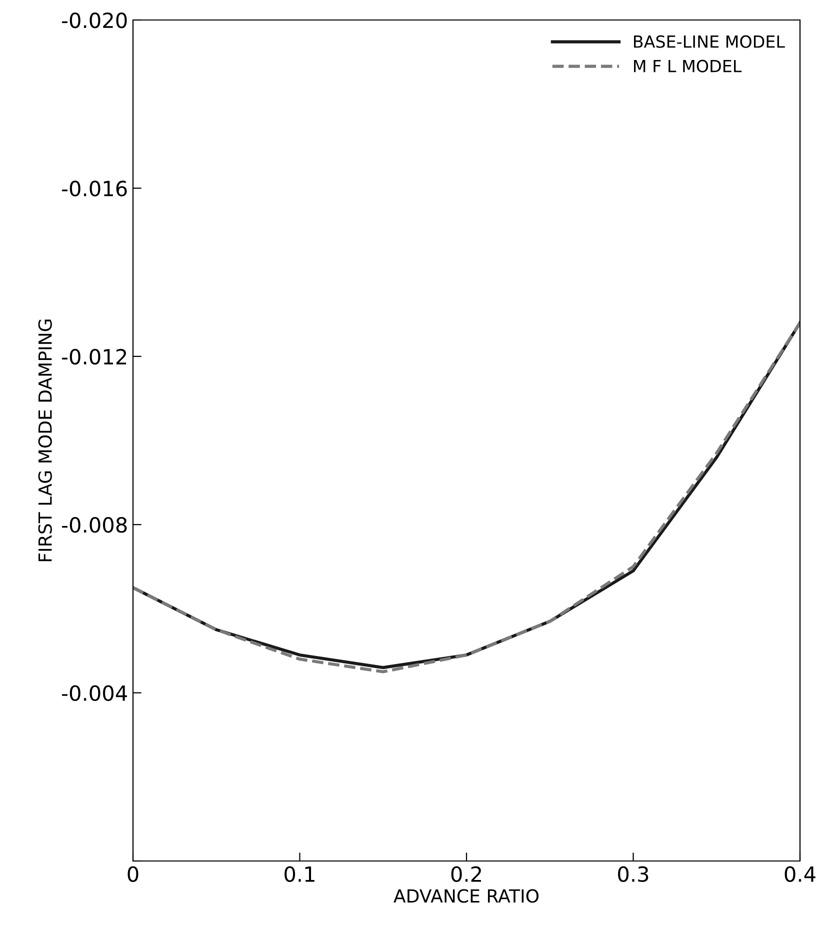 Image resolution: width=817 pixels, height=930 pixels. What do you see at coordinates (133, 874) in the screenshot?
I see `x-tick-label: 0` at bounding box center [133, 874].